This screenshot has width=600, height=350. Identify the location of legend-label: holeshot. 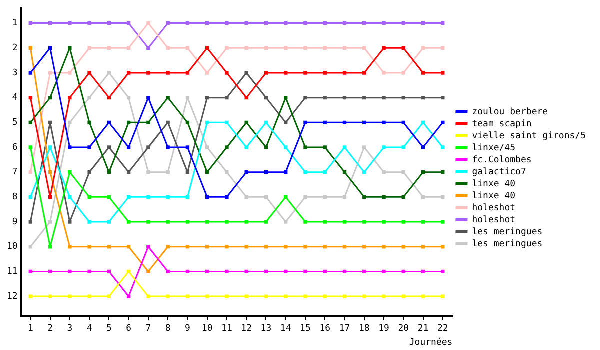
(494, 220).